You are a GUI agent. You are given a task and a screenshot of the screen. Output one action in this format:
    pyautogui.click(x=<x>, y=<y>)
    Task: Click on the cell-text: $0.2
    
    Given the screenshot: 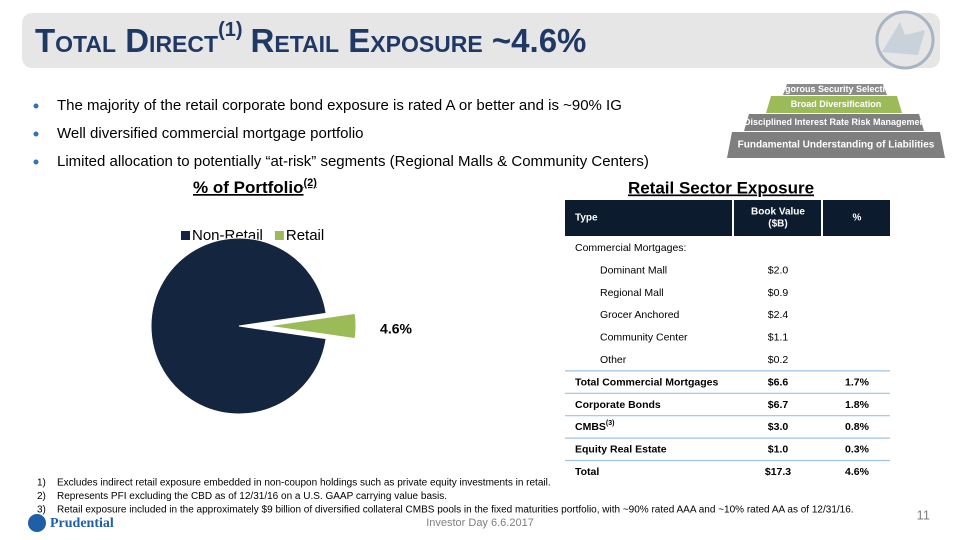 What is the action you would take?
    pyautogui.click(x=778, y=360)
    